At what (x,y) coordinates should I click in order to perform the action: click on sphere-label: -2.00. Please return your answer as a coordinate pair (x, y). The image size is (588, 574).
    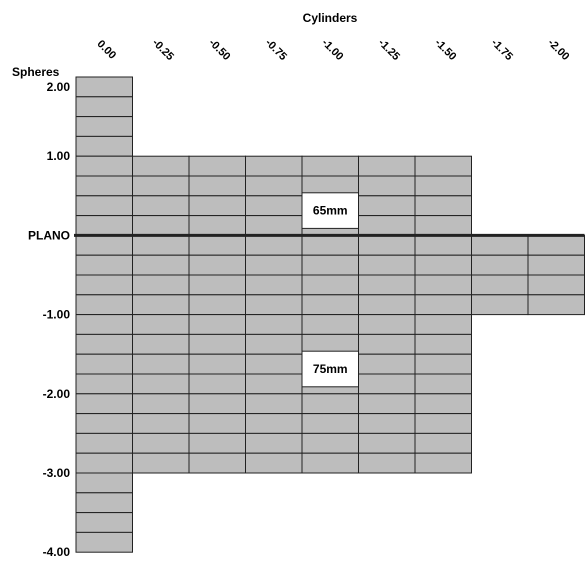
    Looking at the image, I should click on (57, 394).